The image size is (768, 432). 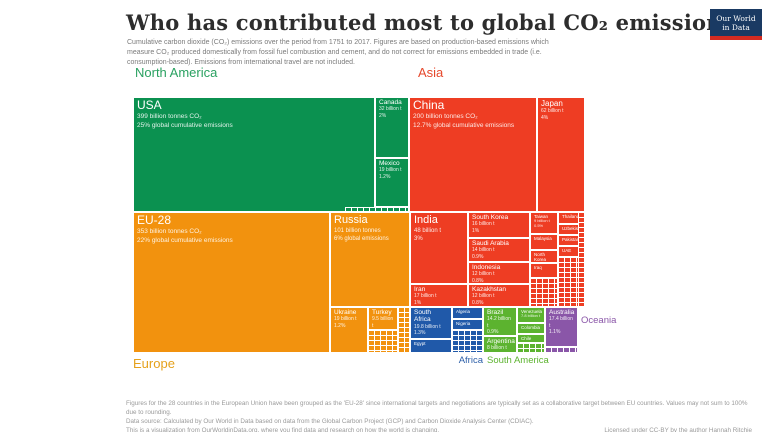 What do you see at coordinates (422, 316) in the screenshot?
I see `south-africa-label: South Africa` at bounding box center [422, 316].